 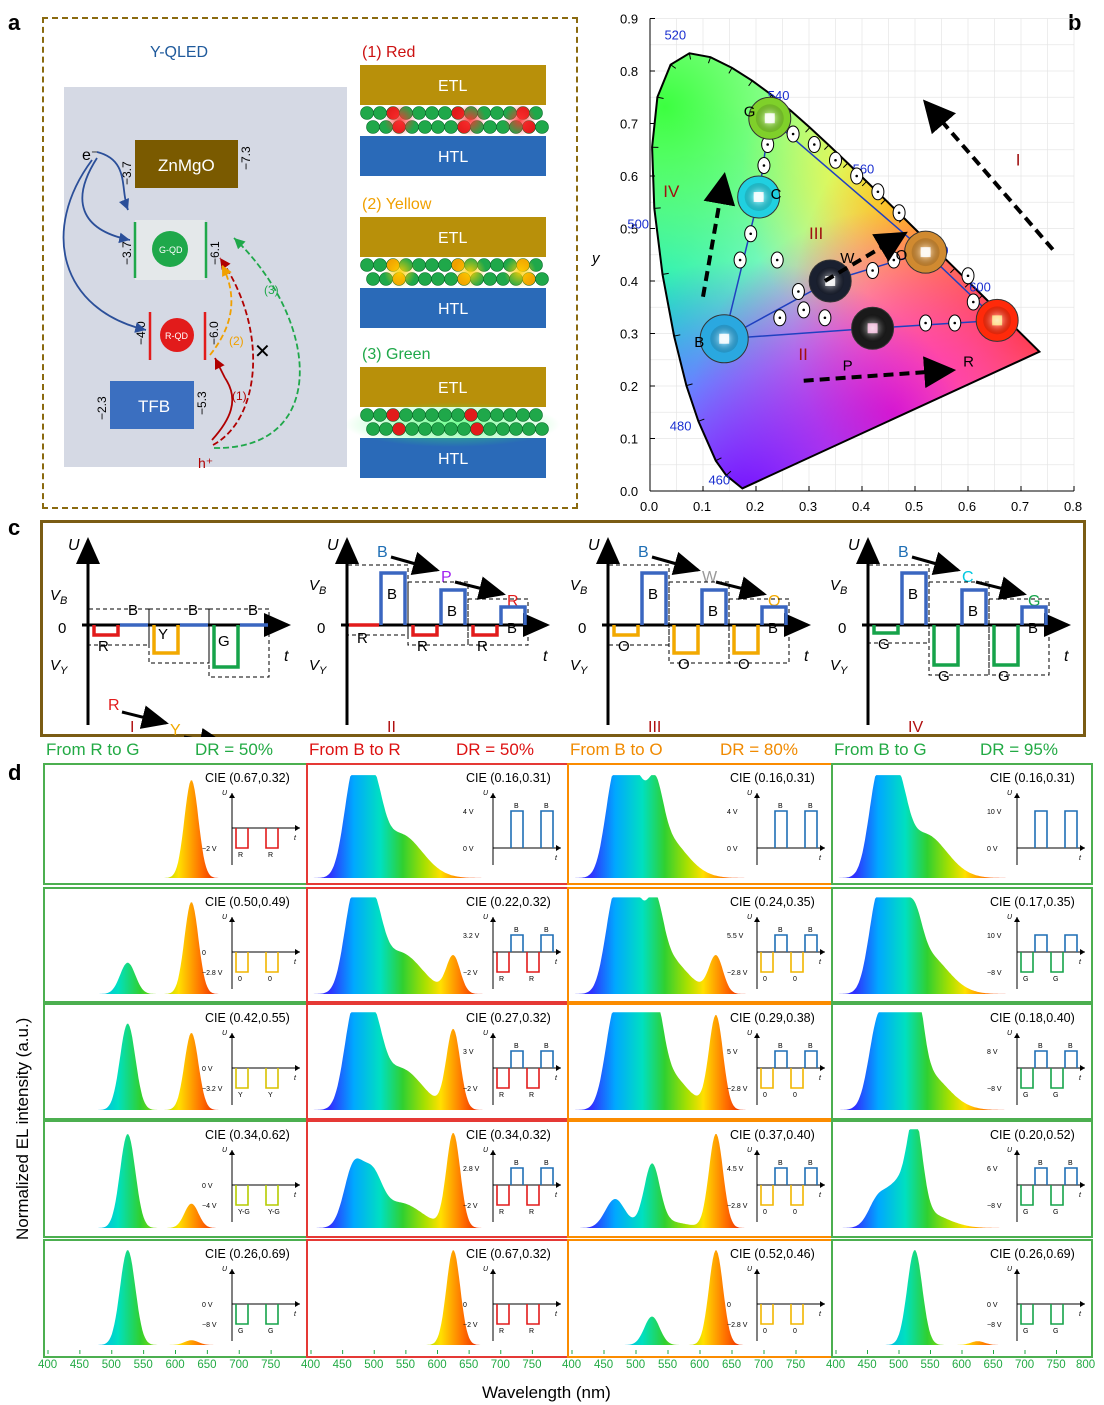 What do you see at coordinates (974, 606) in the screenshot?
I see `positive-pulse` at bounding box center [974, 606].